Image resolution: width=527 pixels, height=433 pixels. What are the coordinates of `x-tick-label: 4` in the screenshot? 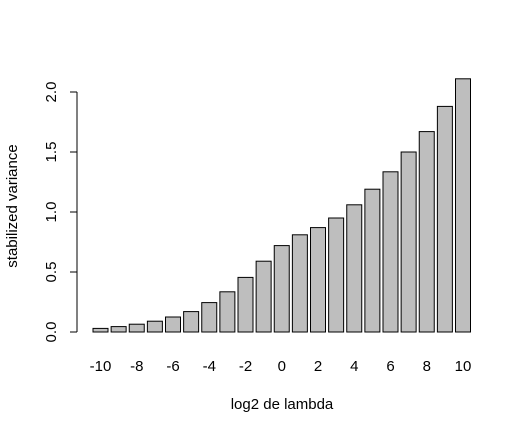 It's located at (354, 366).